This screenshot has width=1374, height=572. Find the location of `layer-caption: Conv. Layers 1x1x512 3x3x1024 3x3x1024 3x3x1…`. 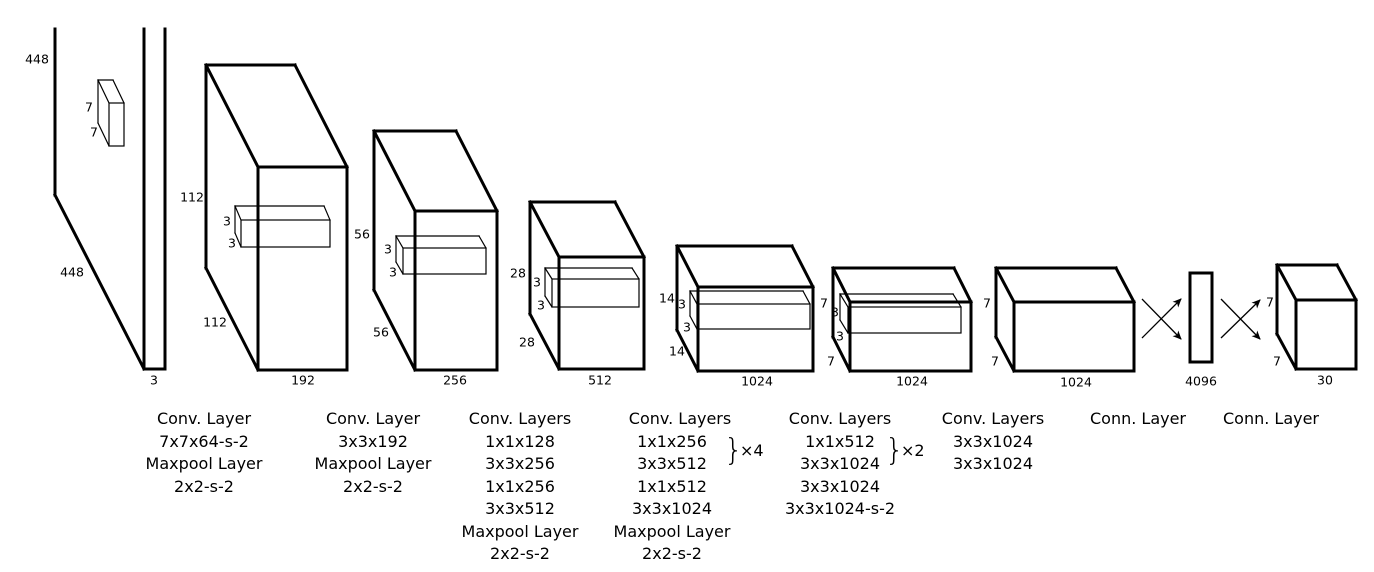

layer-caption: Conv. Layers 1x1x512 3x3x1024 3x3x1024 3x3x1… is located at coordinates (840, 464).